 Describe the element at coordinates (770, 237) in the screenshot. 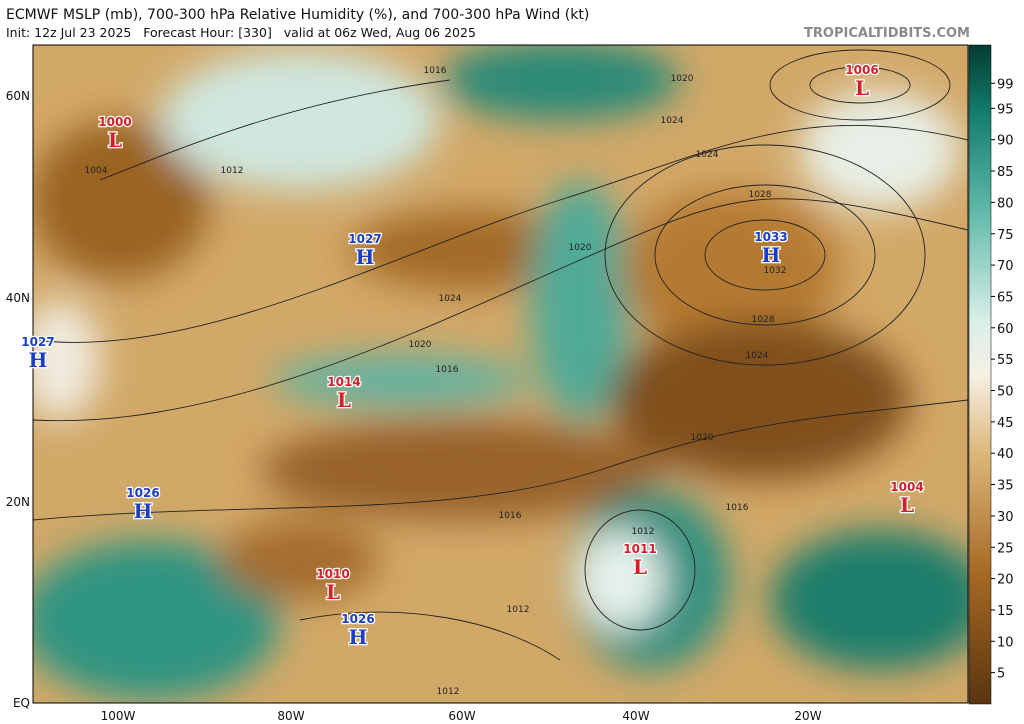

I see `center-pressure: 1033` at that location.